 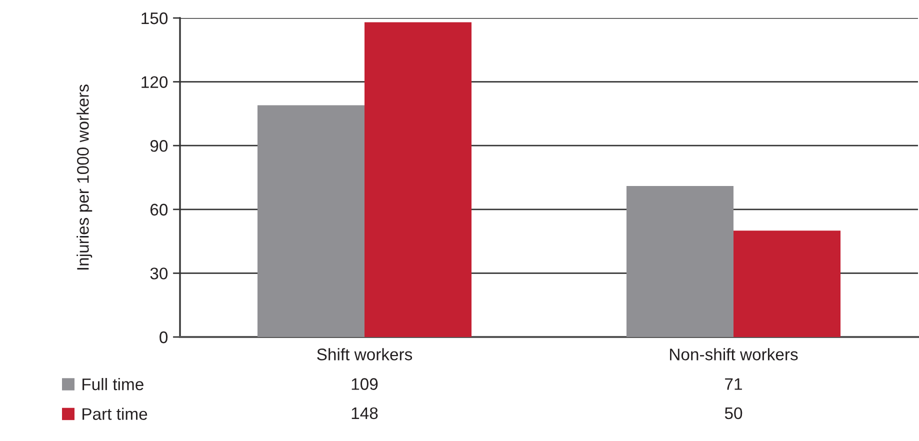 What do you see at coordinates (164, 337) in the screenshot?
I see `y-tick-label: 0` at bounding box center [164, 337].